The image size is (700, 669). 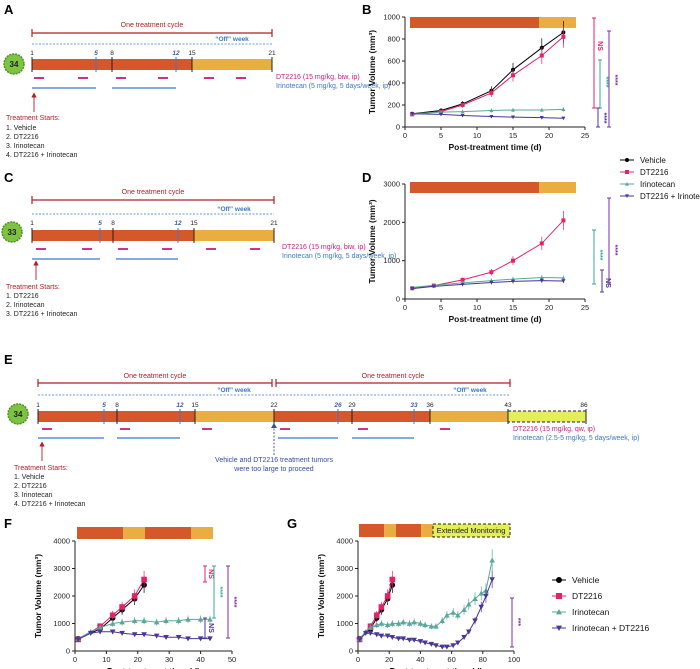 What do you see at coordinates (180, 405) in the screenshot?
I see `day-label-blue: 12` at bounding box center [180, 405].